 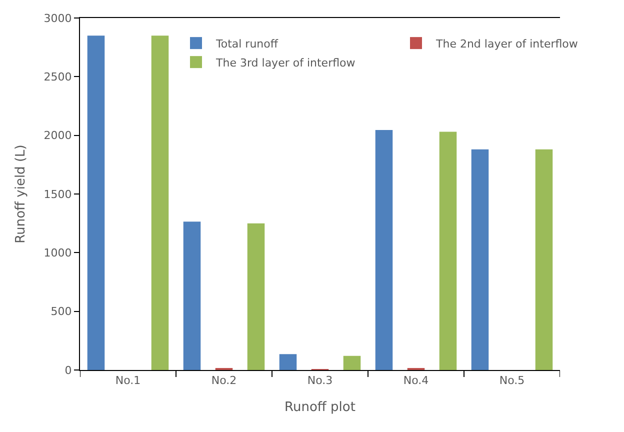 What do you see at coordinates (21, 194) in the screenshot?
I see `y-axis-title: Runoff yield (L)` at bounding box center [21, 194].